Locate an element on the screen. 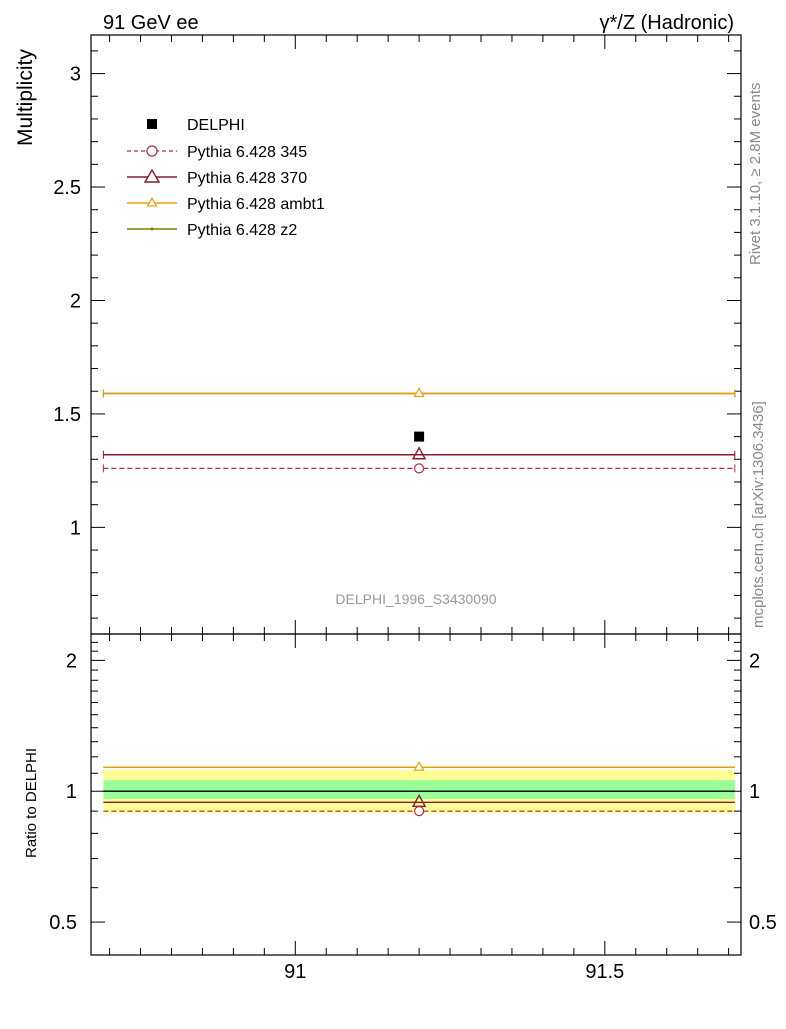  main-y-tick-label: 3 is located at coordinates (75, 75).